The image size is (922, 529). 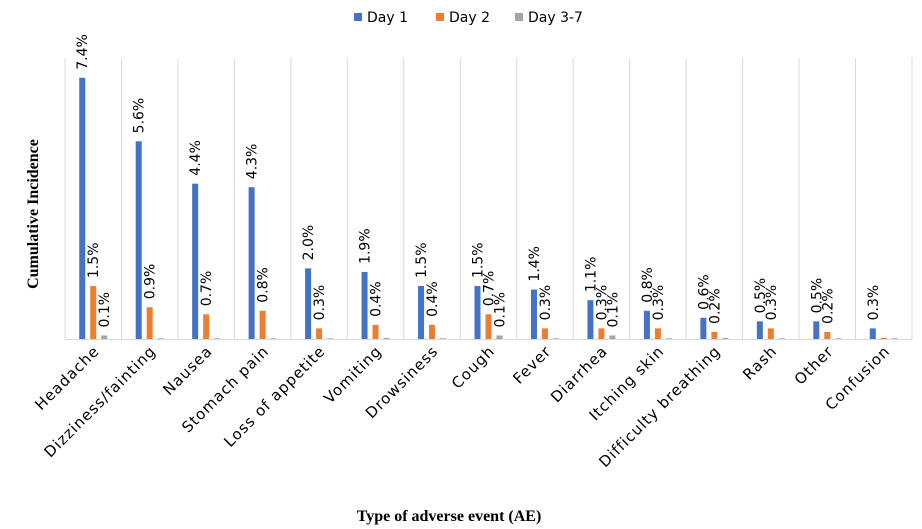 I want to click on data-label-3-10: 0.1%, so click(x=613, y=310).